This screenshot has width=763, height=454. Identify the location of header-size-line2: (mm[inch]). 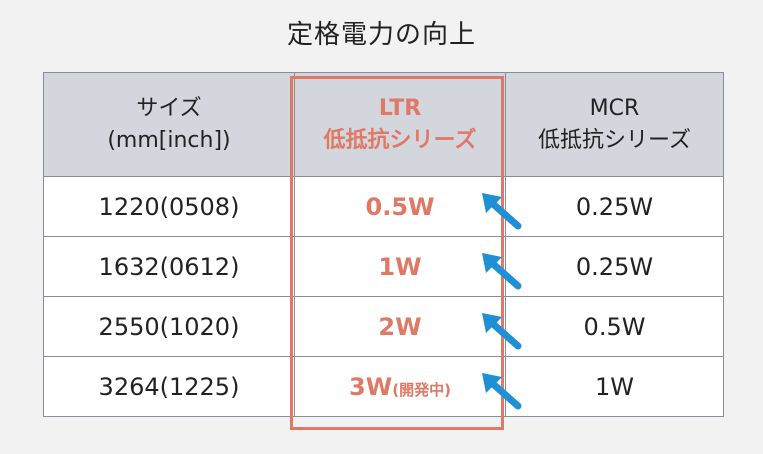
(169, 140).